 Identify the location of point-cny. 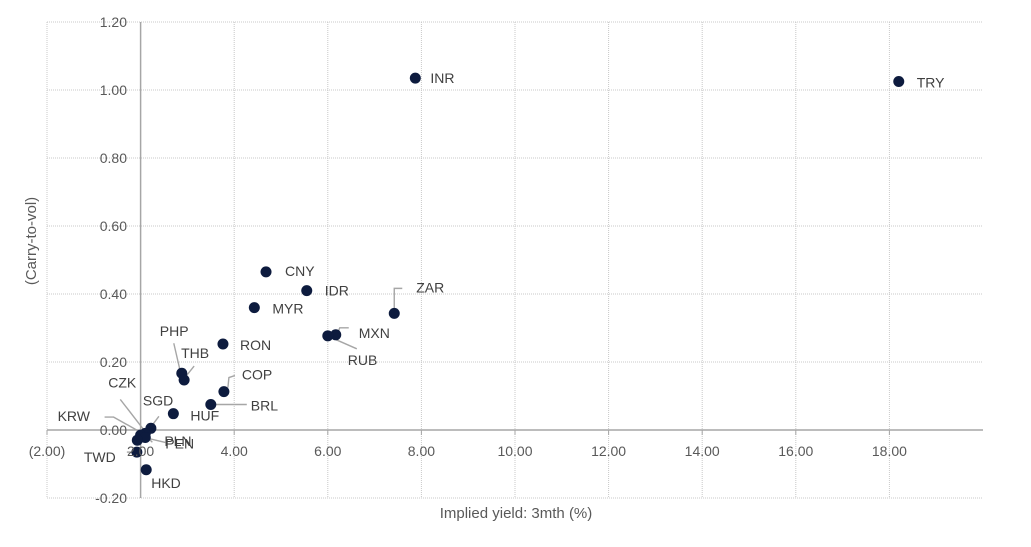
(266, 272).